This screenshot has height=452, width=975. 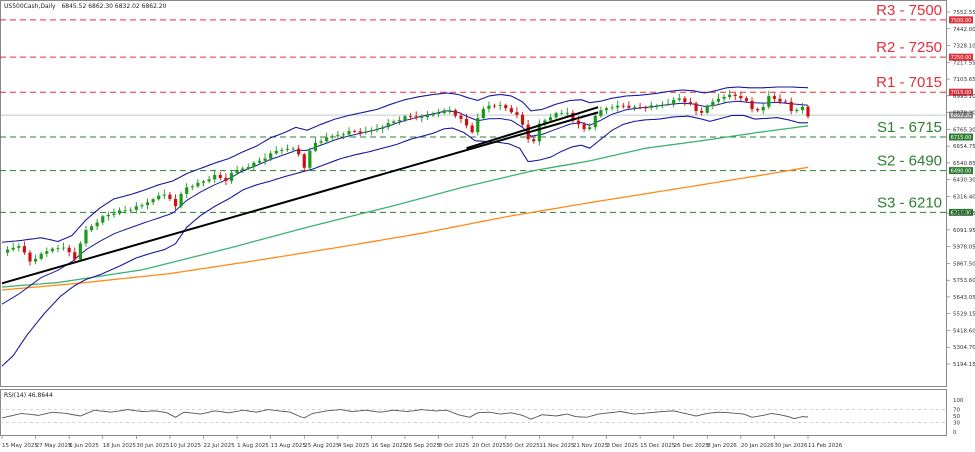 I want to click on level-tag-text-r3: 7500.00, so click(x=961, y=21).